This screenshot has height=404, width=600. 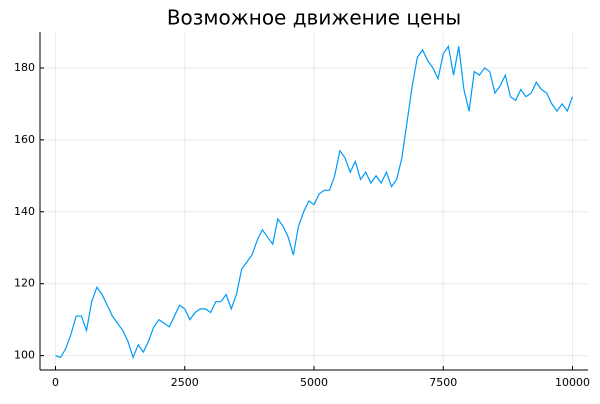 I want to click on y-tick-label: 160, so click(x=24, y=139).